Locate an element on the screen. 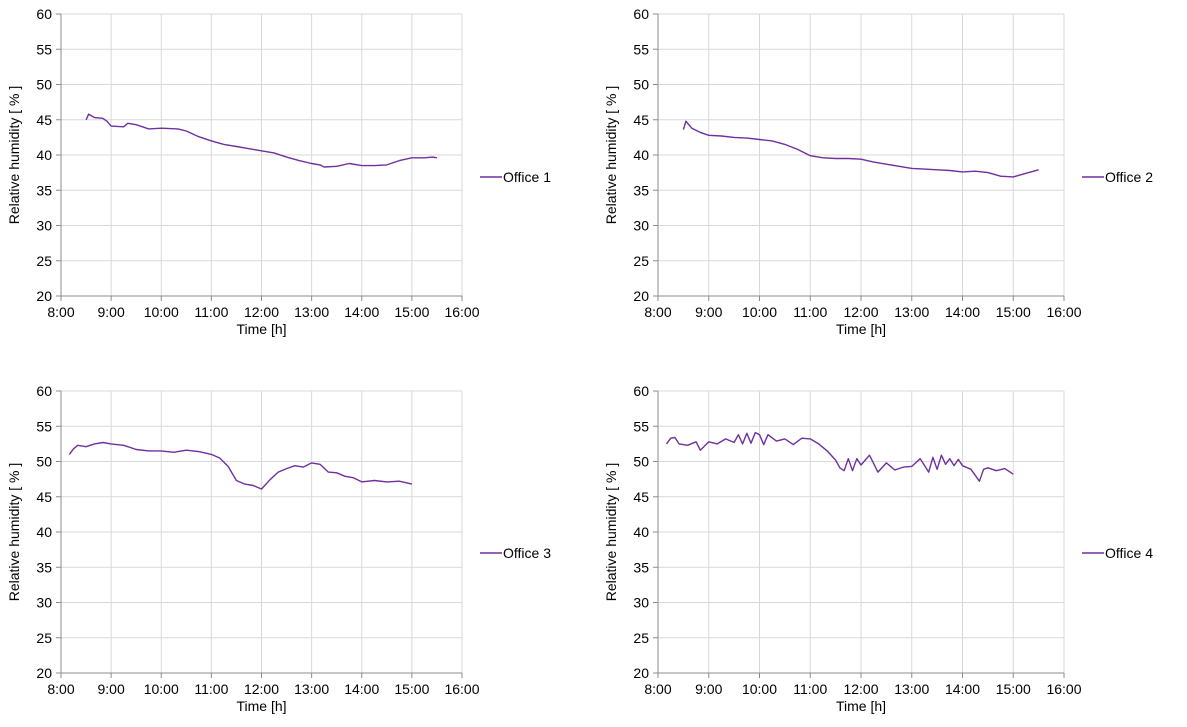 The width and height of the screenshot is (1187, 727). legend-label: Office 4 is located at coordinates (1129, 553).